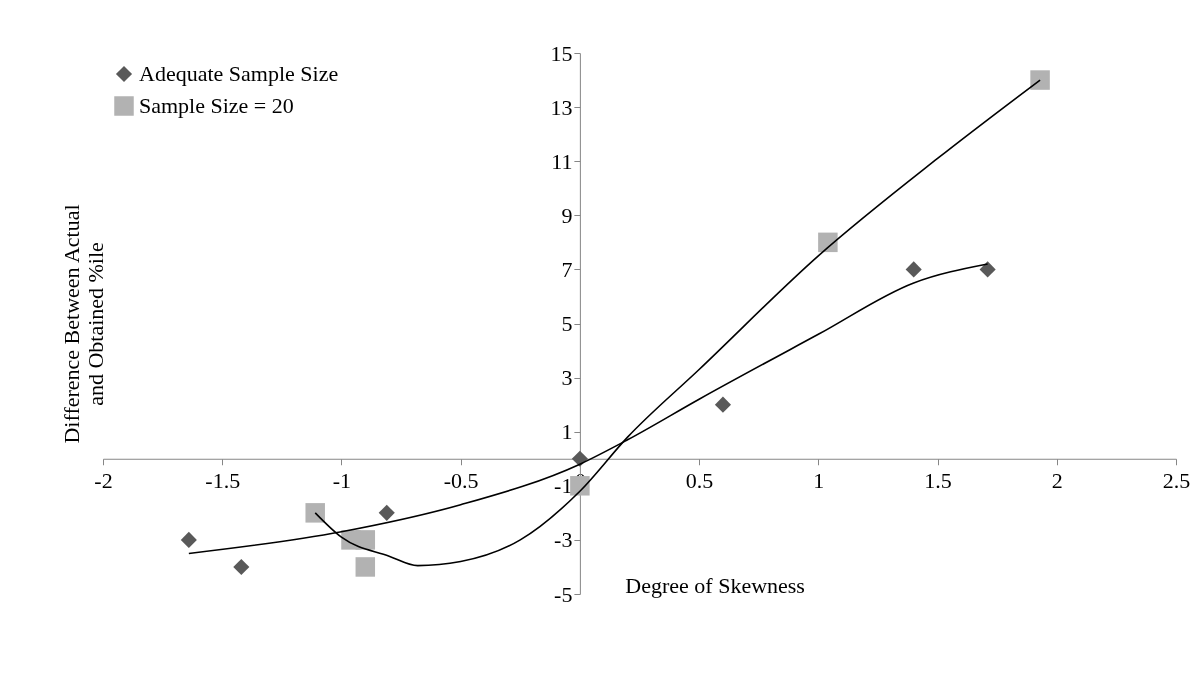 The image size is (1198, 676). What do you see at coordinates (819, 481) in the screenshot?
I see `x-tick-label: 1` at bounding box center [819, 481].